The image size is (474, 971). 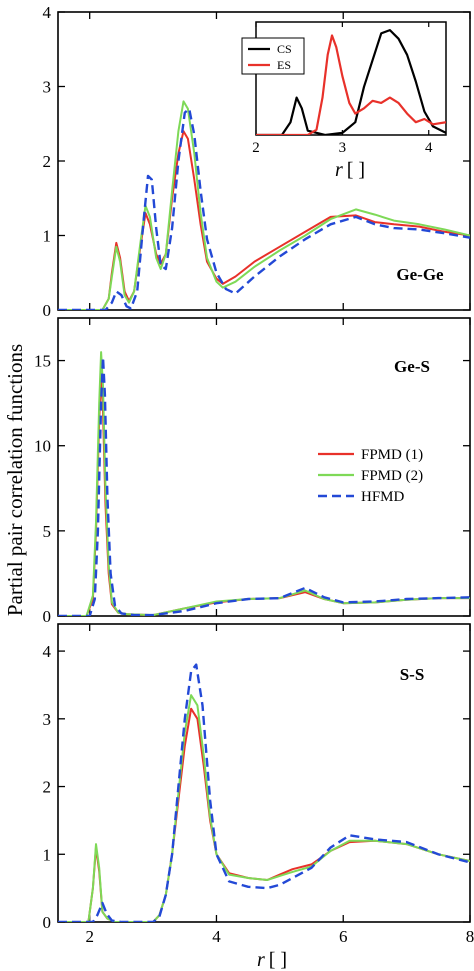 I want to click on inset-series-line-cs, so click(x=351, y=82).